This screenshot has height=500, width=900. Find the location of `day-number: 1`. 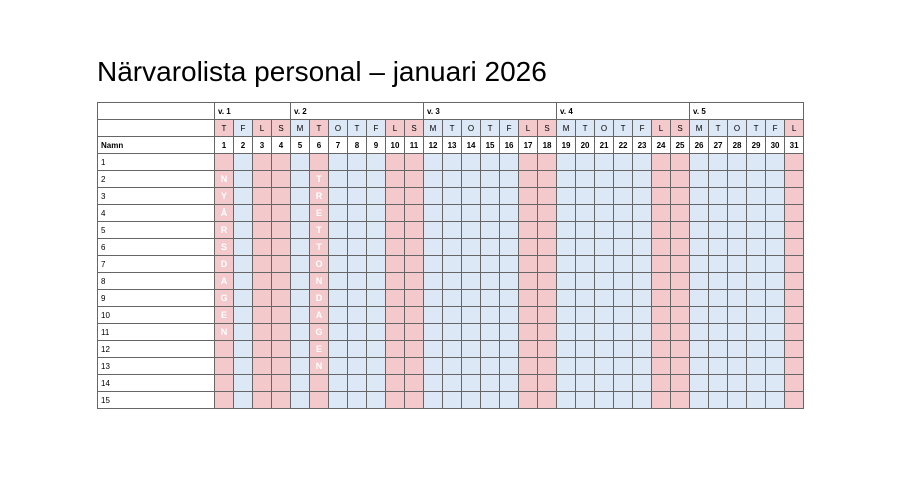

day-number: 1 is located at coordinates (224, 145).